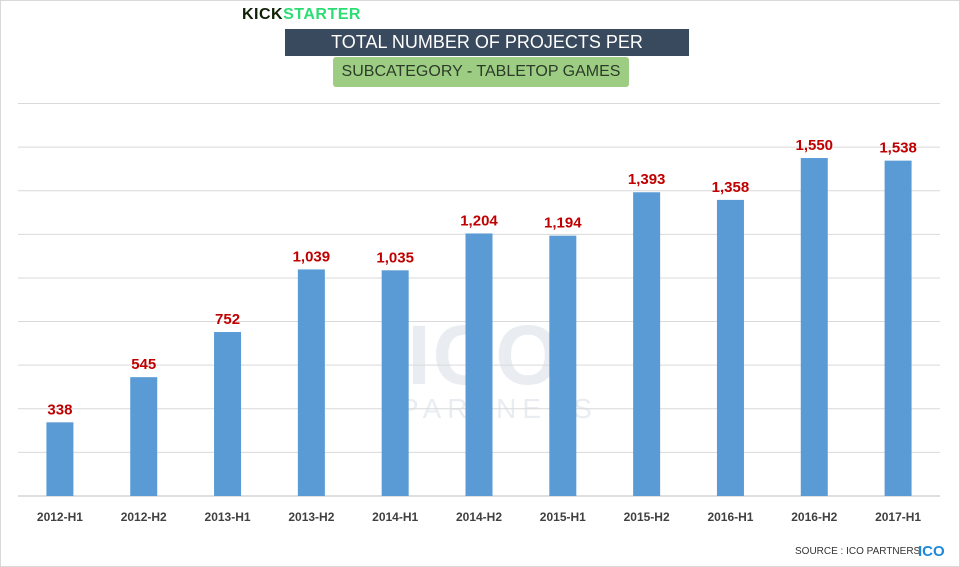  What do you see at coordinates (730, 347) in the screenshot?
I see `bar-2016-H1` at bounding box center [730, 347].